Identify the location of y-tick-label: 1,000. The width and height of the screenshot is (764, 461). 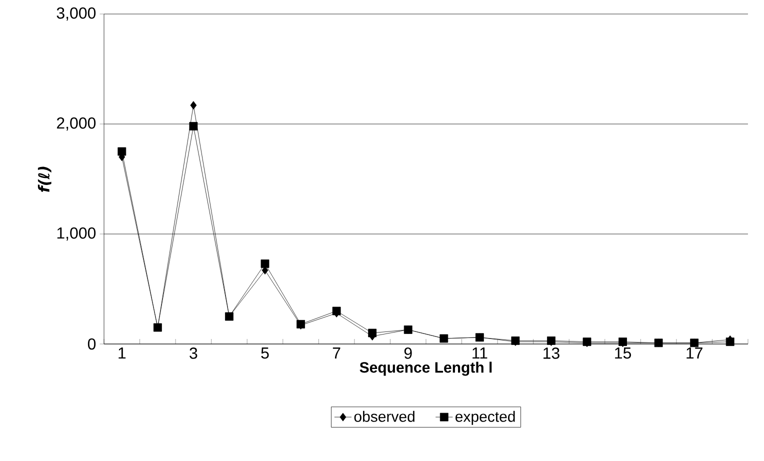
(76, 234).